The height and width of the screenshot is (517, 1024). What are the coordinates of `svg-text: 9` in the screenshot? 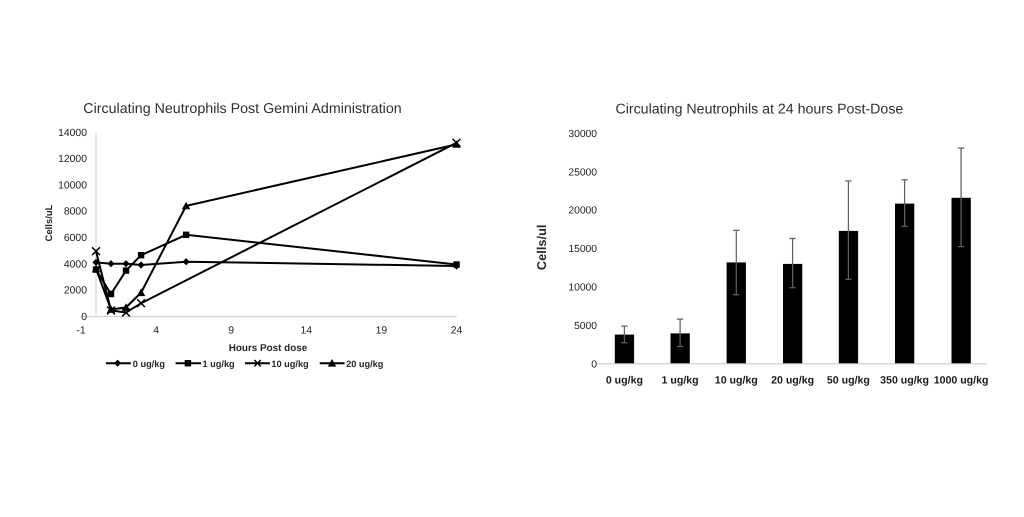 It's located at (231, 330).